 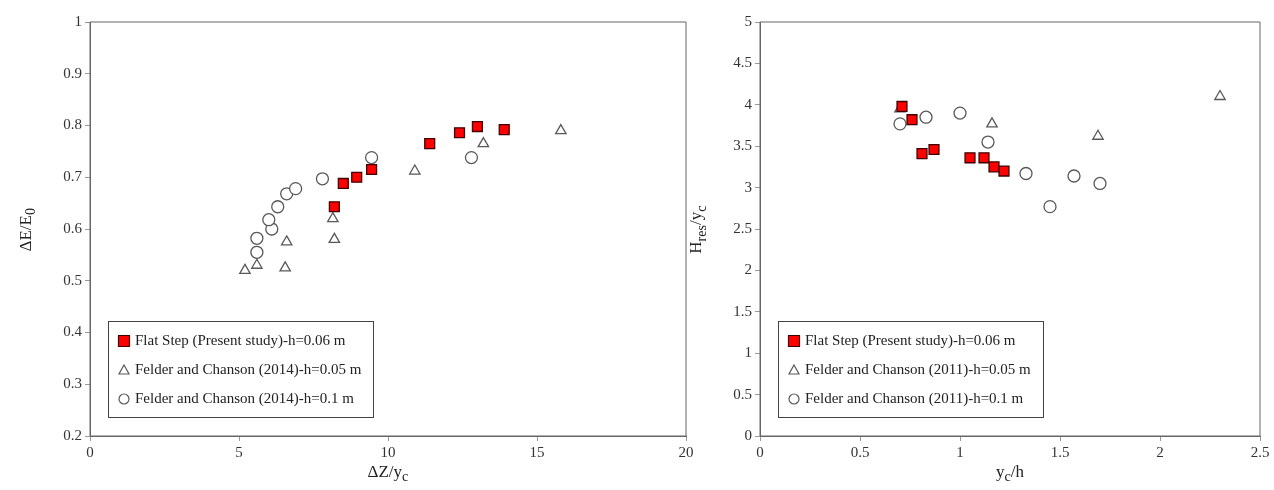 I want to click on x-axis-title: ΔZ/y$_{c}$, so click(x=388, y=474).